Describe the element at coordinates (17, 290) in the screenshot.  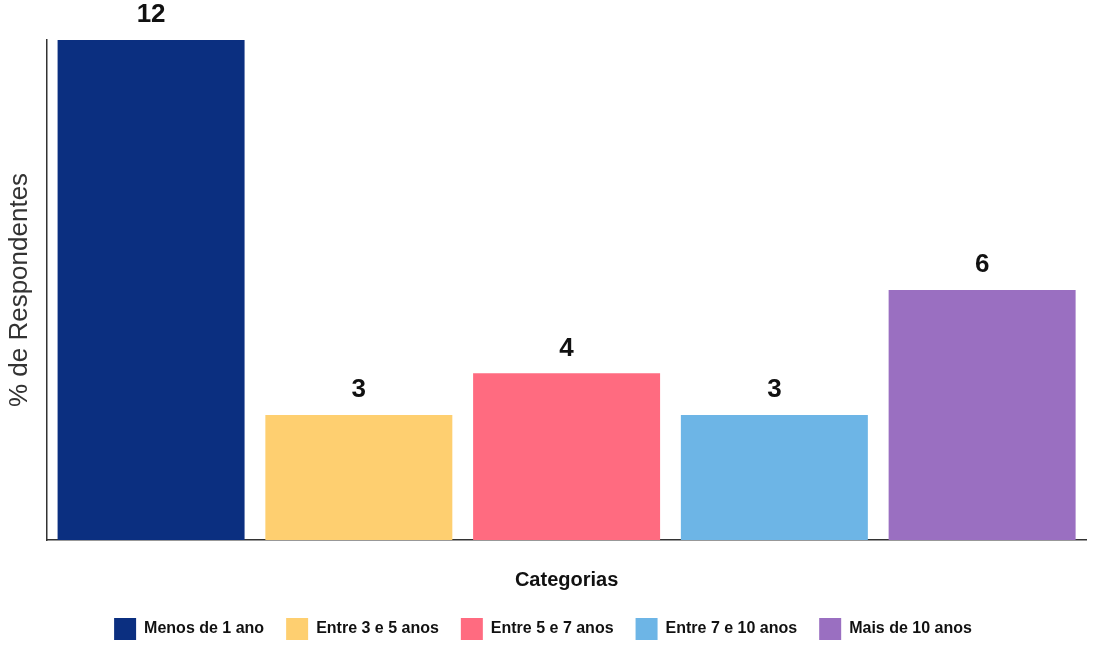
I see `y-axis-title: % de Respondentes` at that location.